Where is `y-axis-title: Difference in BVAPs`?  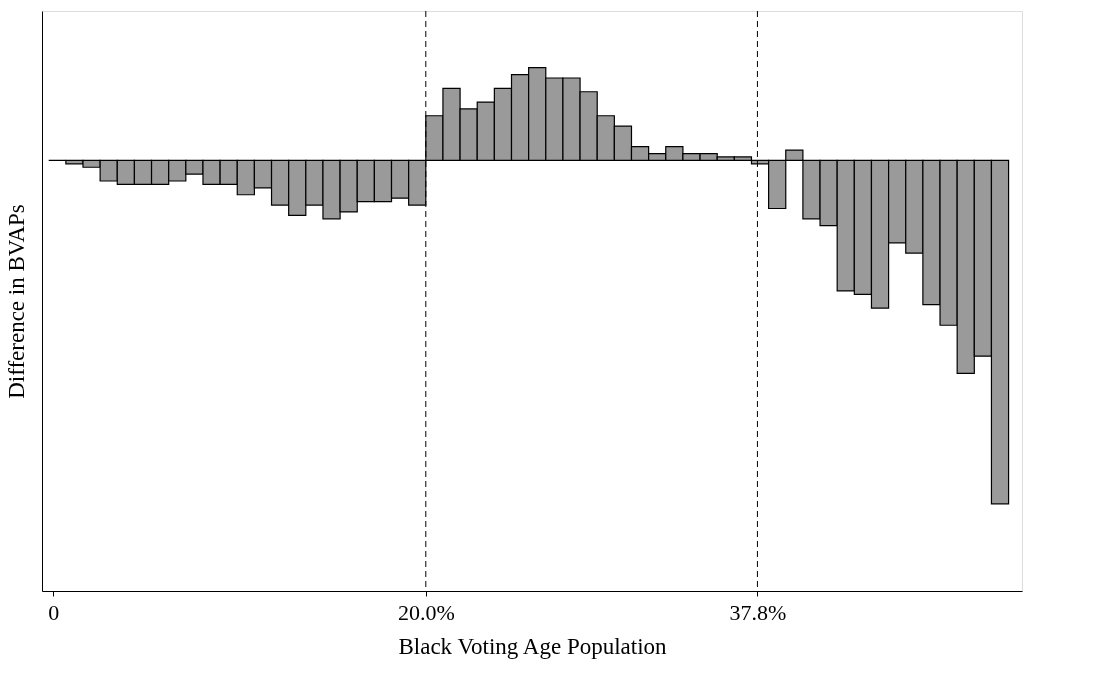 y-axis-title: Difference in BVAPs is located at coordinates (16, 301).